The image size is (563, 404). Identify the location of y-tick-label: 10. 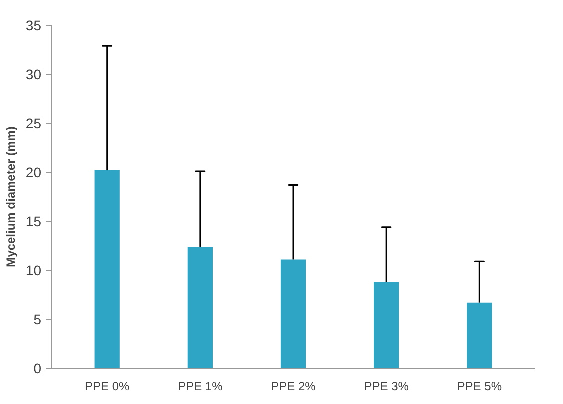
(34, 270).